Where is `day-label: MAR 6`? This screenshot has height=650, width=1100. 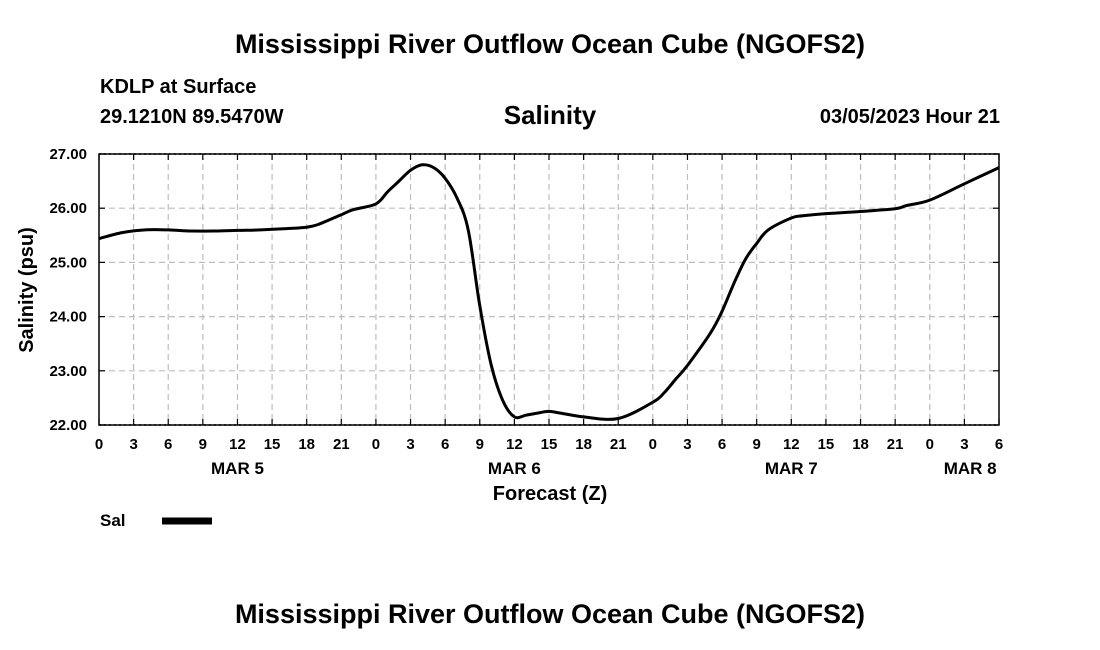 day-label: MAR 6 is located at coordinates (514, 468).